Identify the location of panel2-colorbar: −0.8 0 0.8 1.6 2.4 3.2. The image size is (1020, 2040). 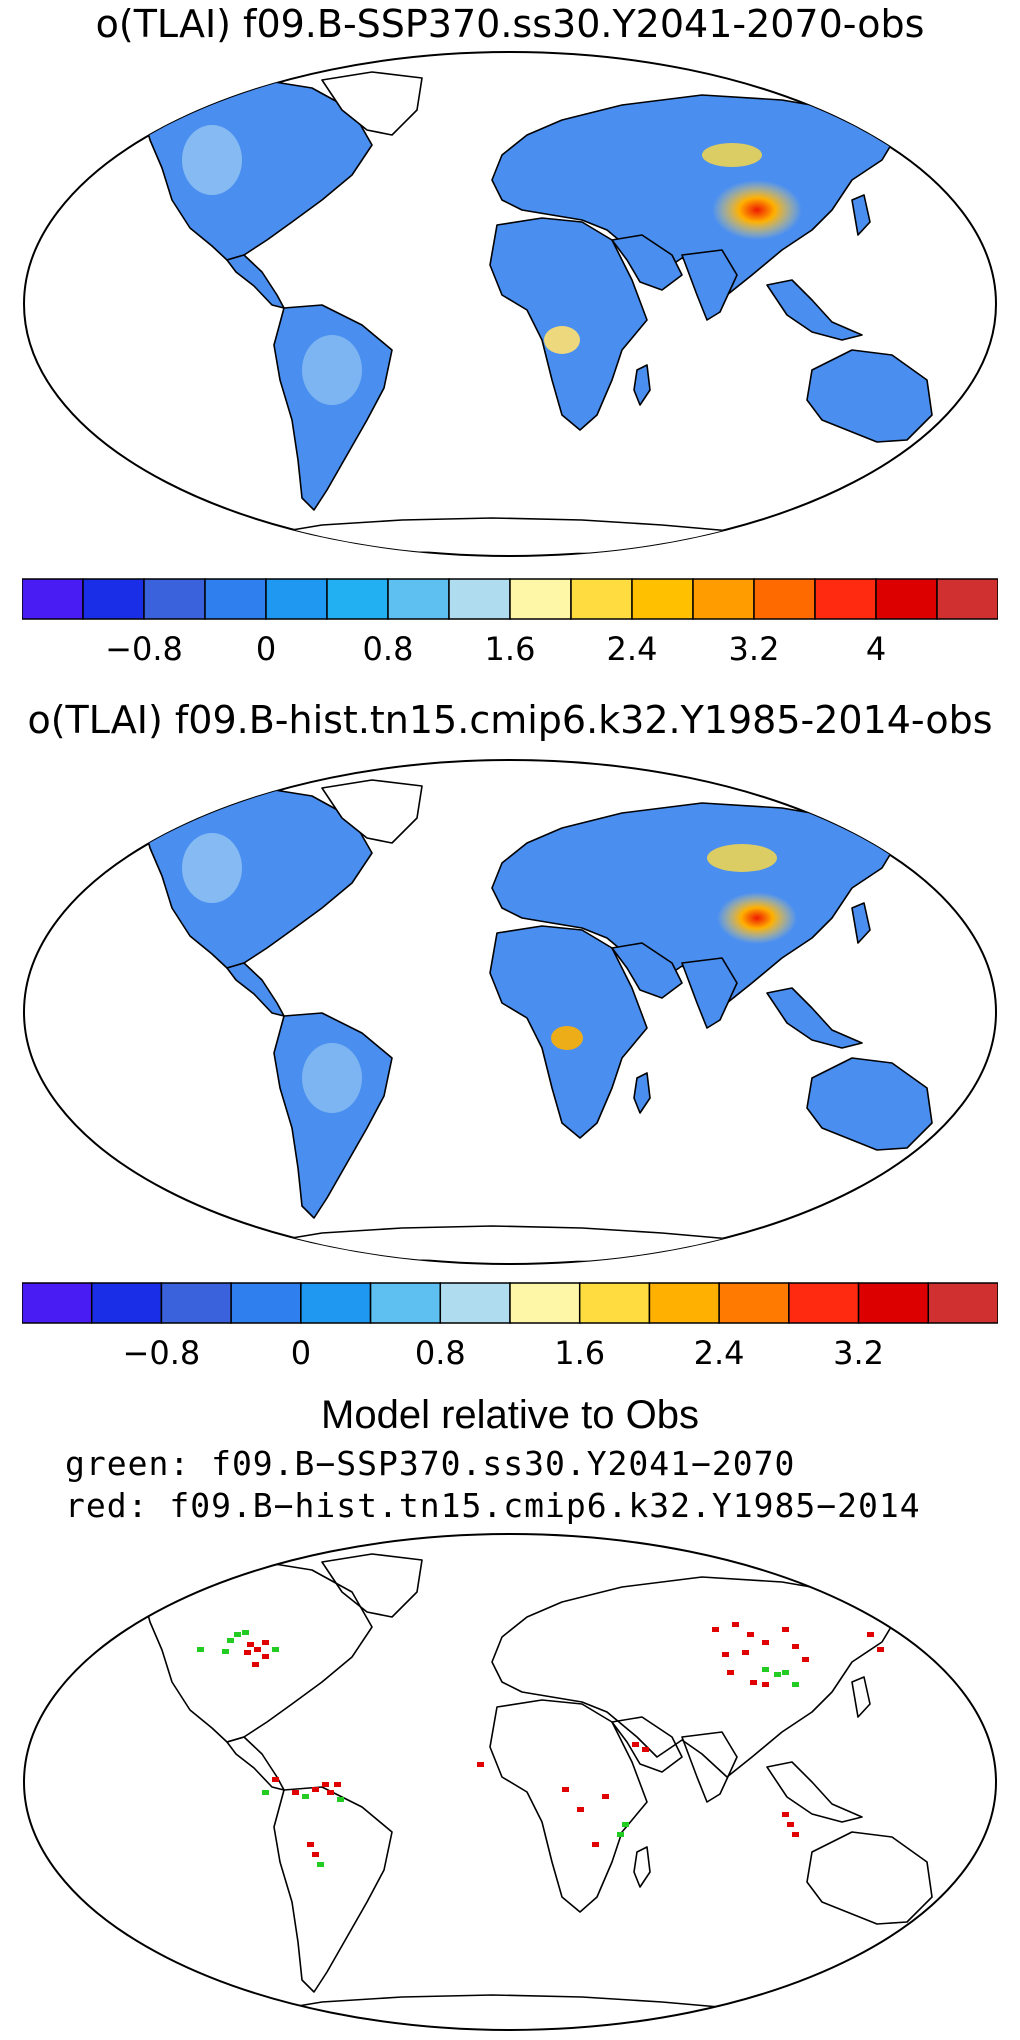
(510, 1327).